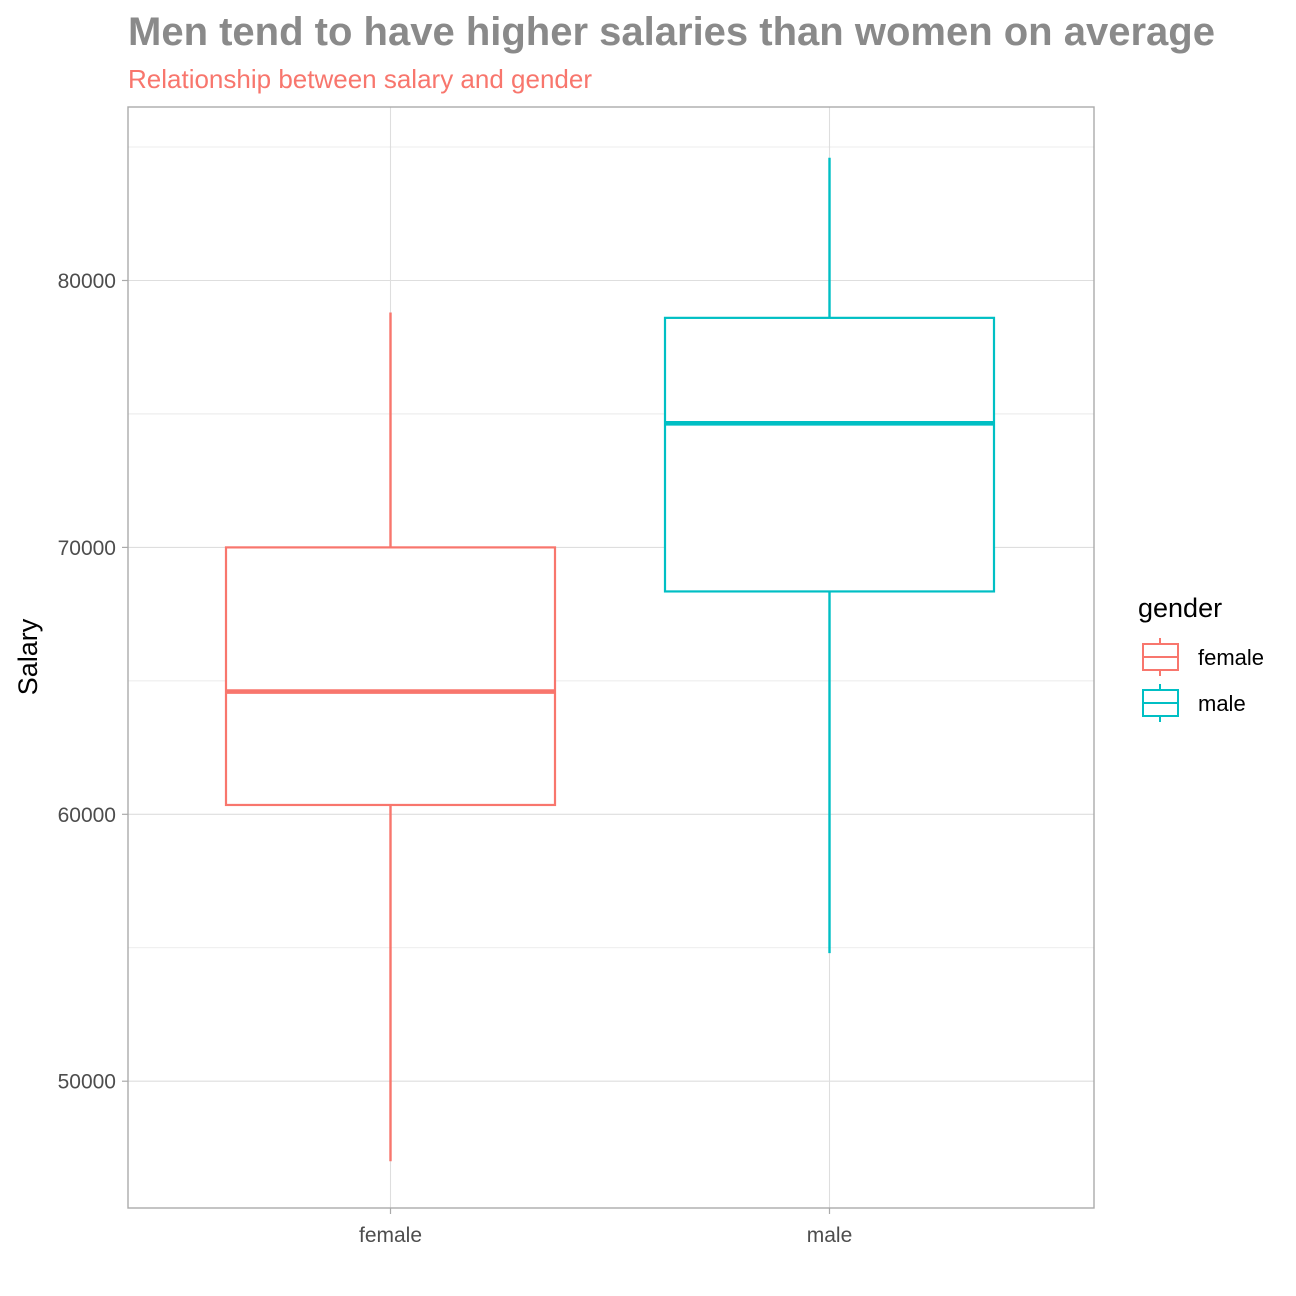 This screenshot has height=1296, width=1296. I want to click on y-axis-title: Salary, so click(28, 656).